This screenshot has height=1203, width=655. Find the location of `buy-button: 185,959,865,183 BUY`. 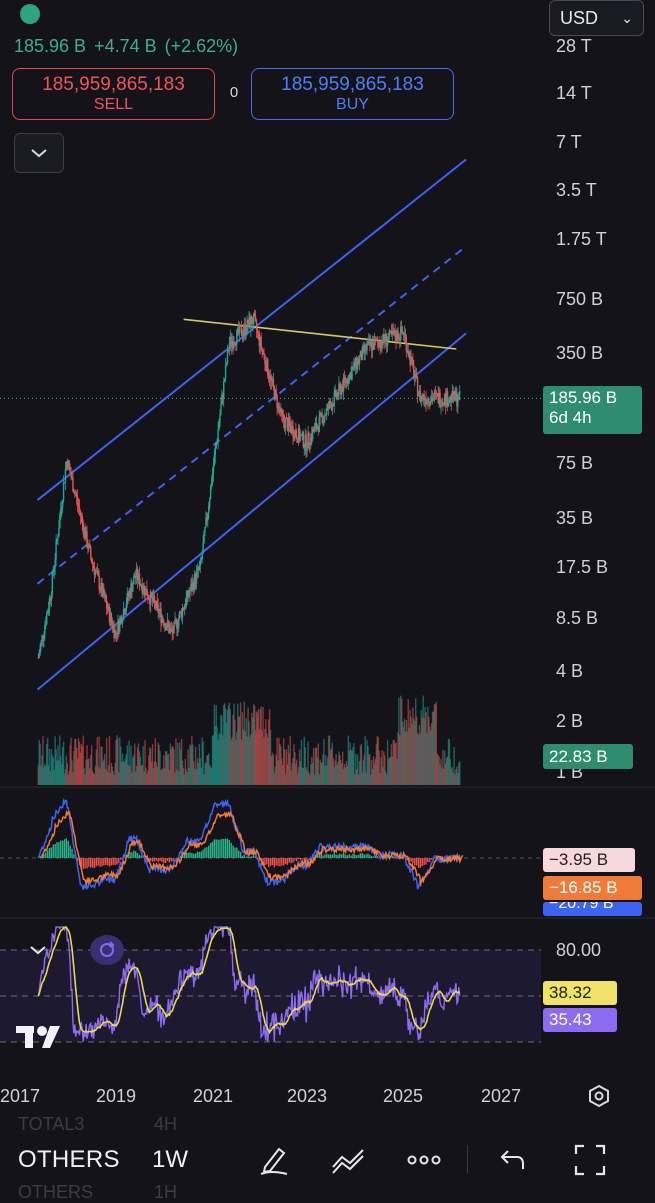

buy-button: 185,959,865,183 BUY is located at coordinates (352, 94).